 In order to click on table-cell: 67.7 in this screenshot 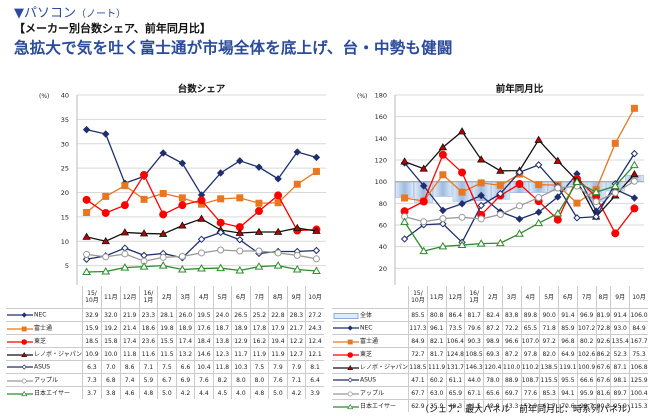, I will do `click(418, 393)`.